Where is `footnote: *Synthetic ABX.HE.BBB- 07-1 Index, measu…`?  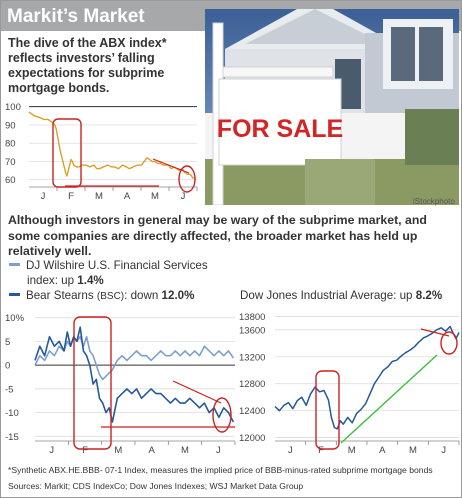 footnote: *Synthetic ABX.HE.BBB- 07-1 Index, measu… is located at coordinates (220, 470).